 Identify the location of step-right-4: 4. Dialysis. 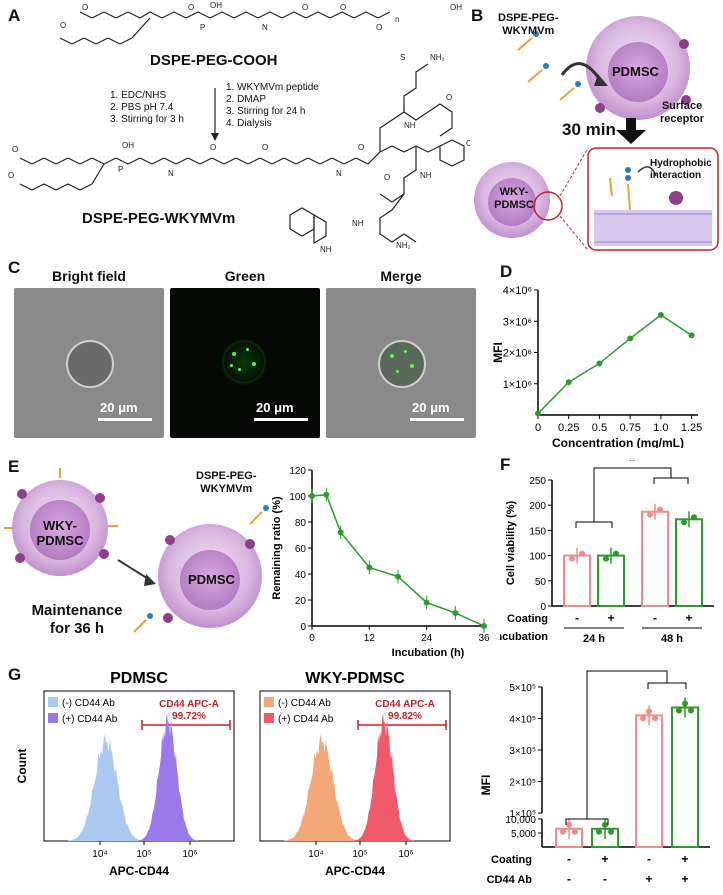
(249, 123).